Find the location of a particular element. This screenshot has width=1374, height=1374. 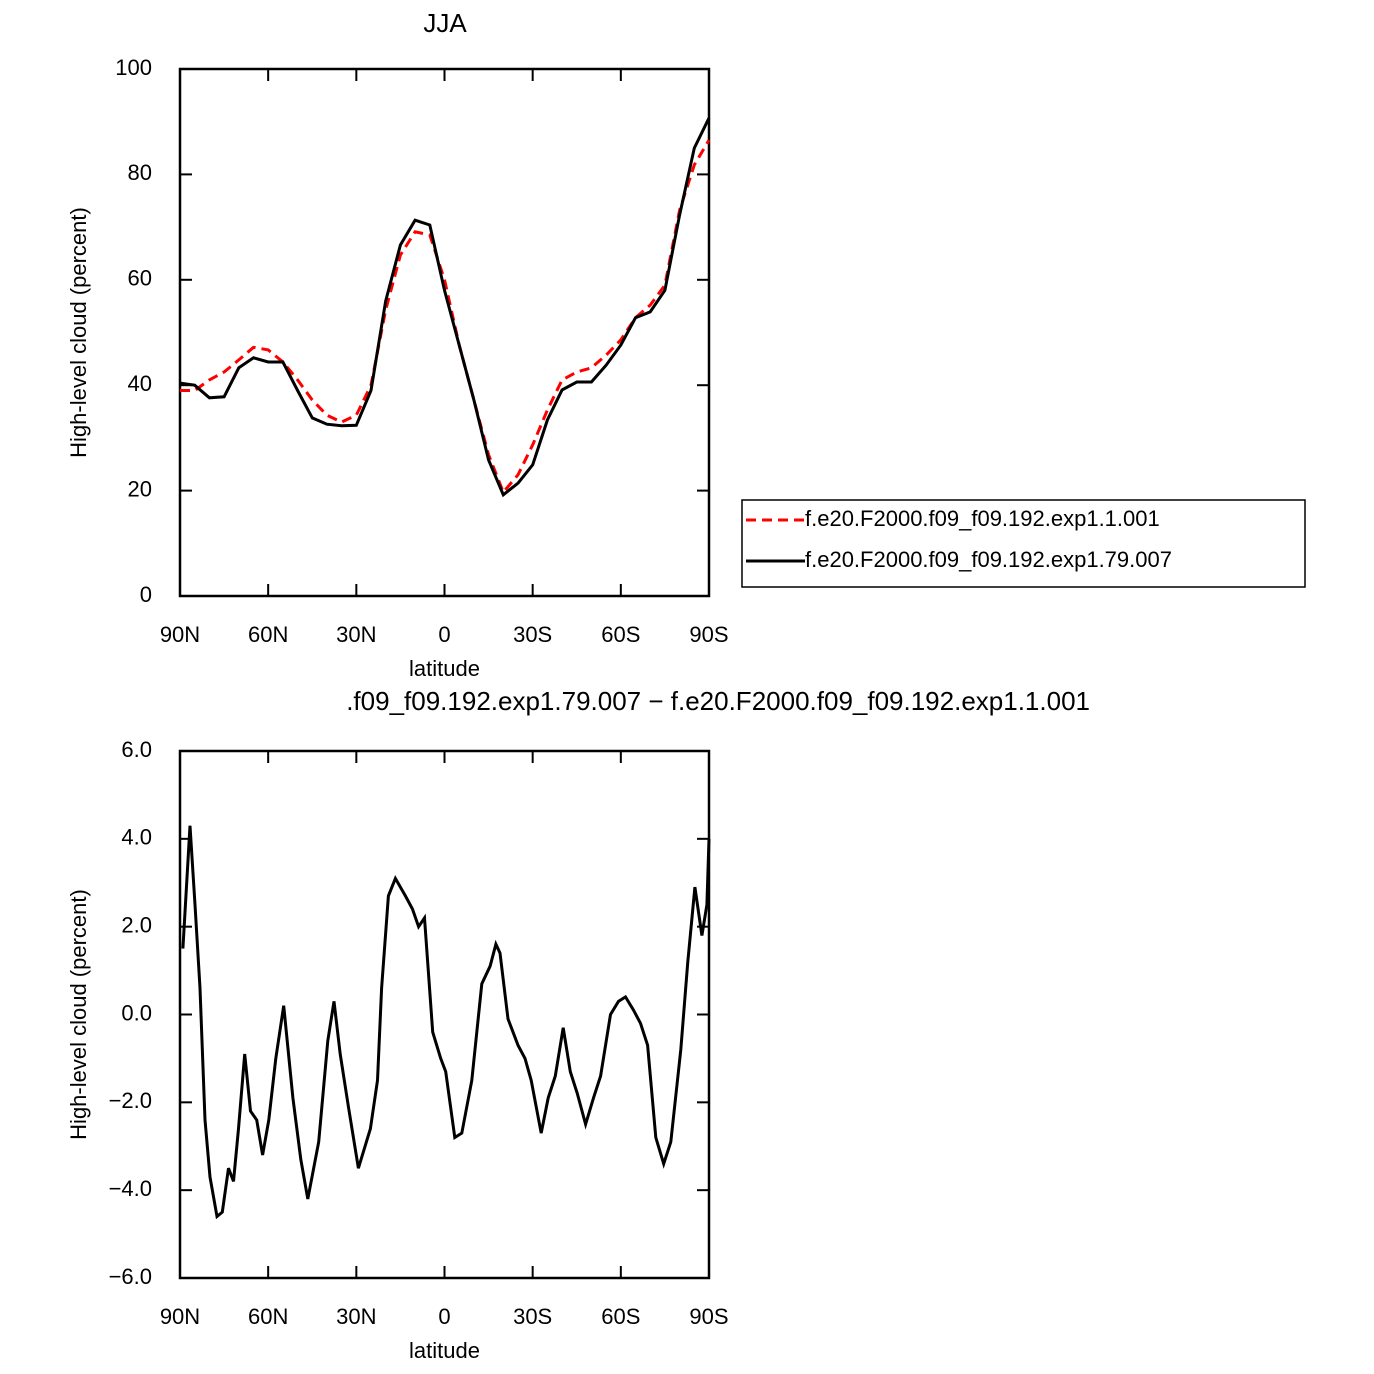

chart-title: JJA is located at coordinates (445, 23).